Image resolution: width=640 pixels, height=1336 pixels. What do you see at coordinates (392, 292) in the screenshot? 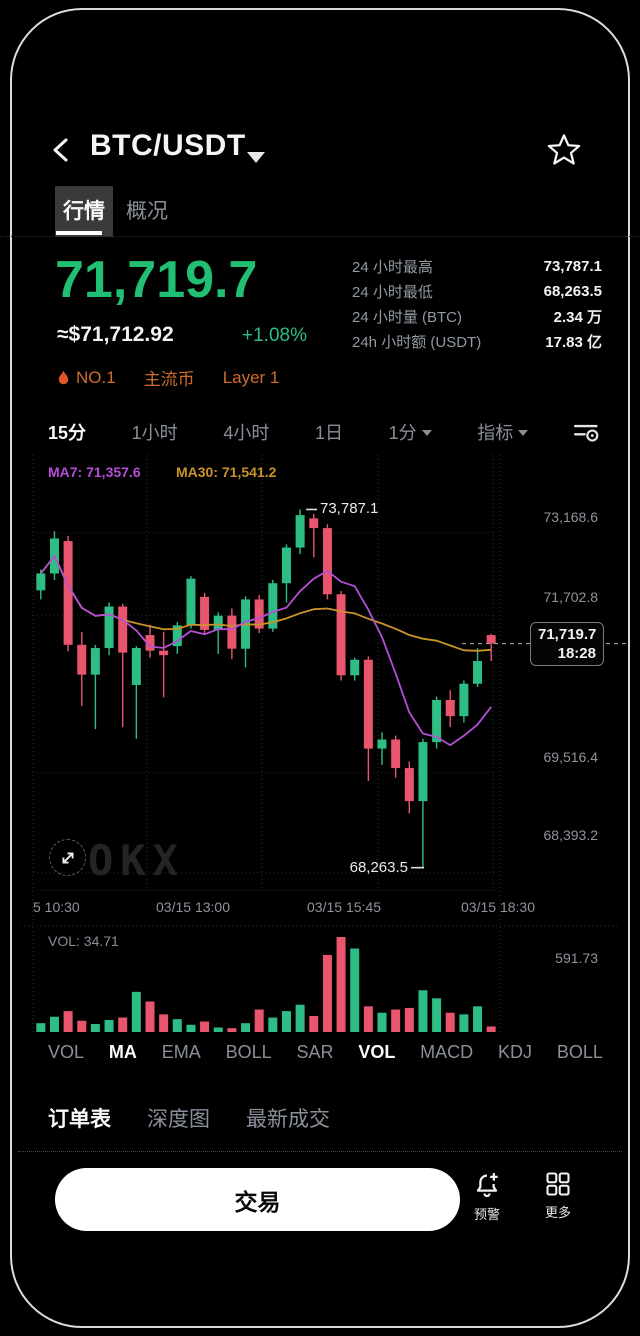
I see `stat-label: 24 小时最低` at bounding box center [392, 292].